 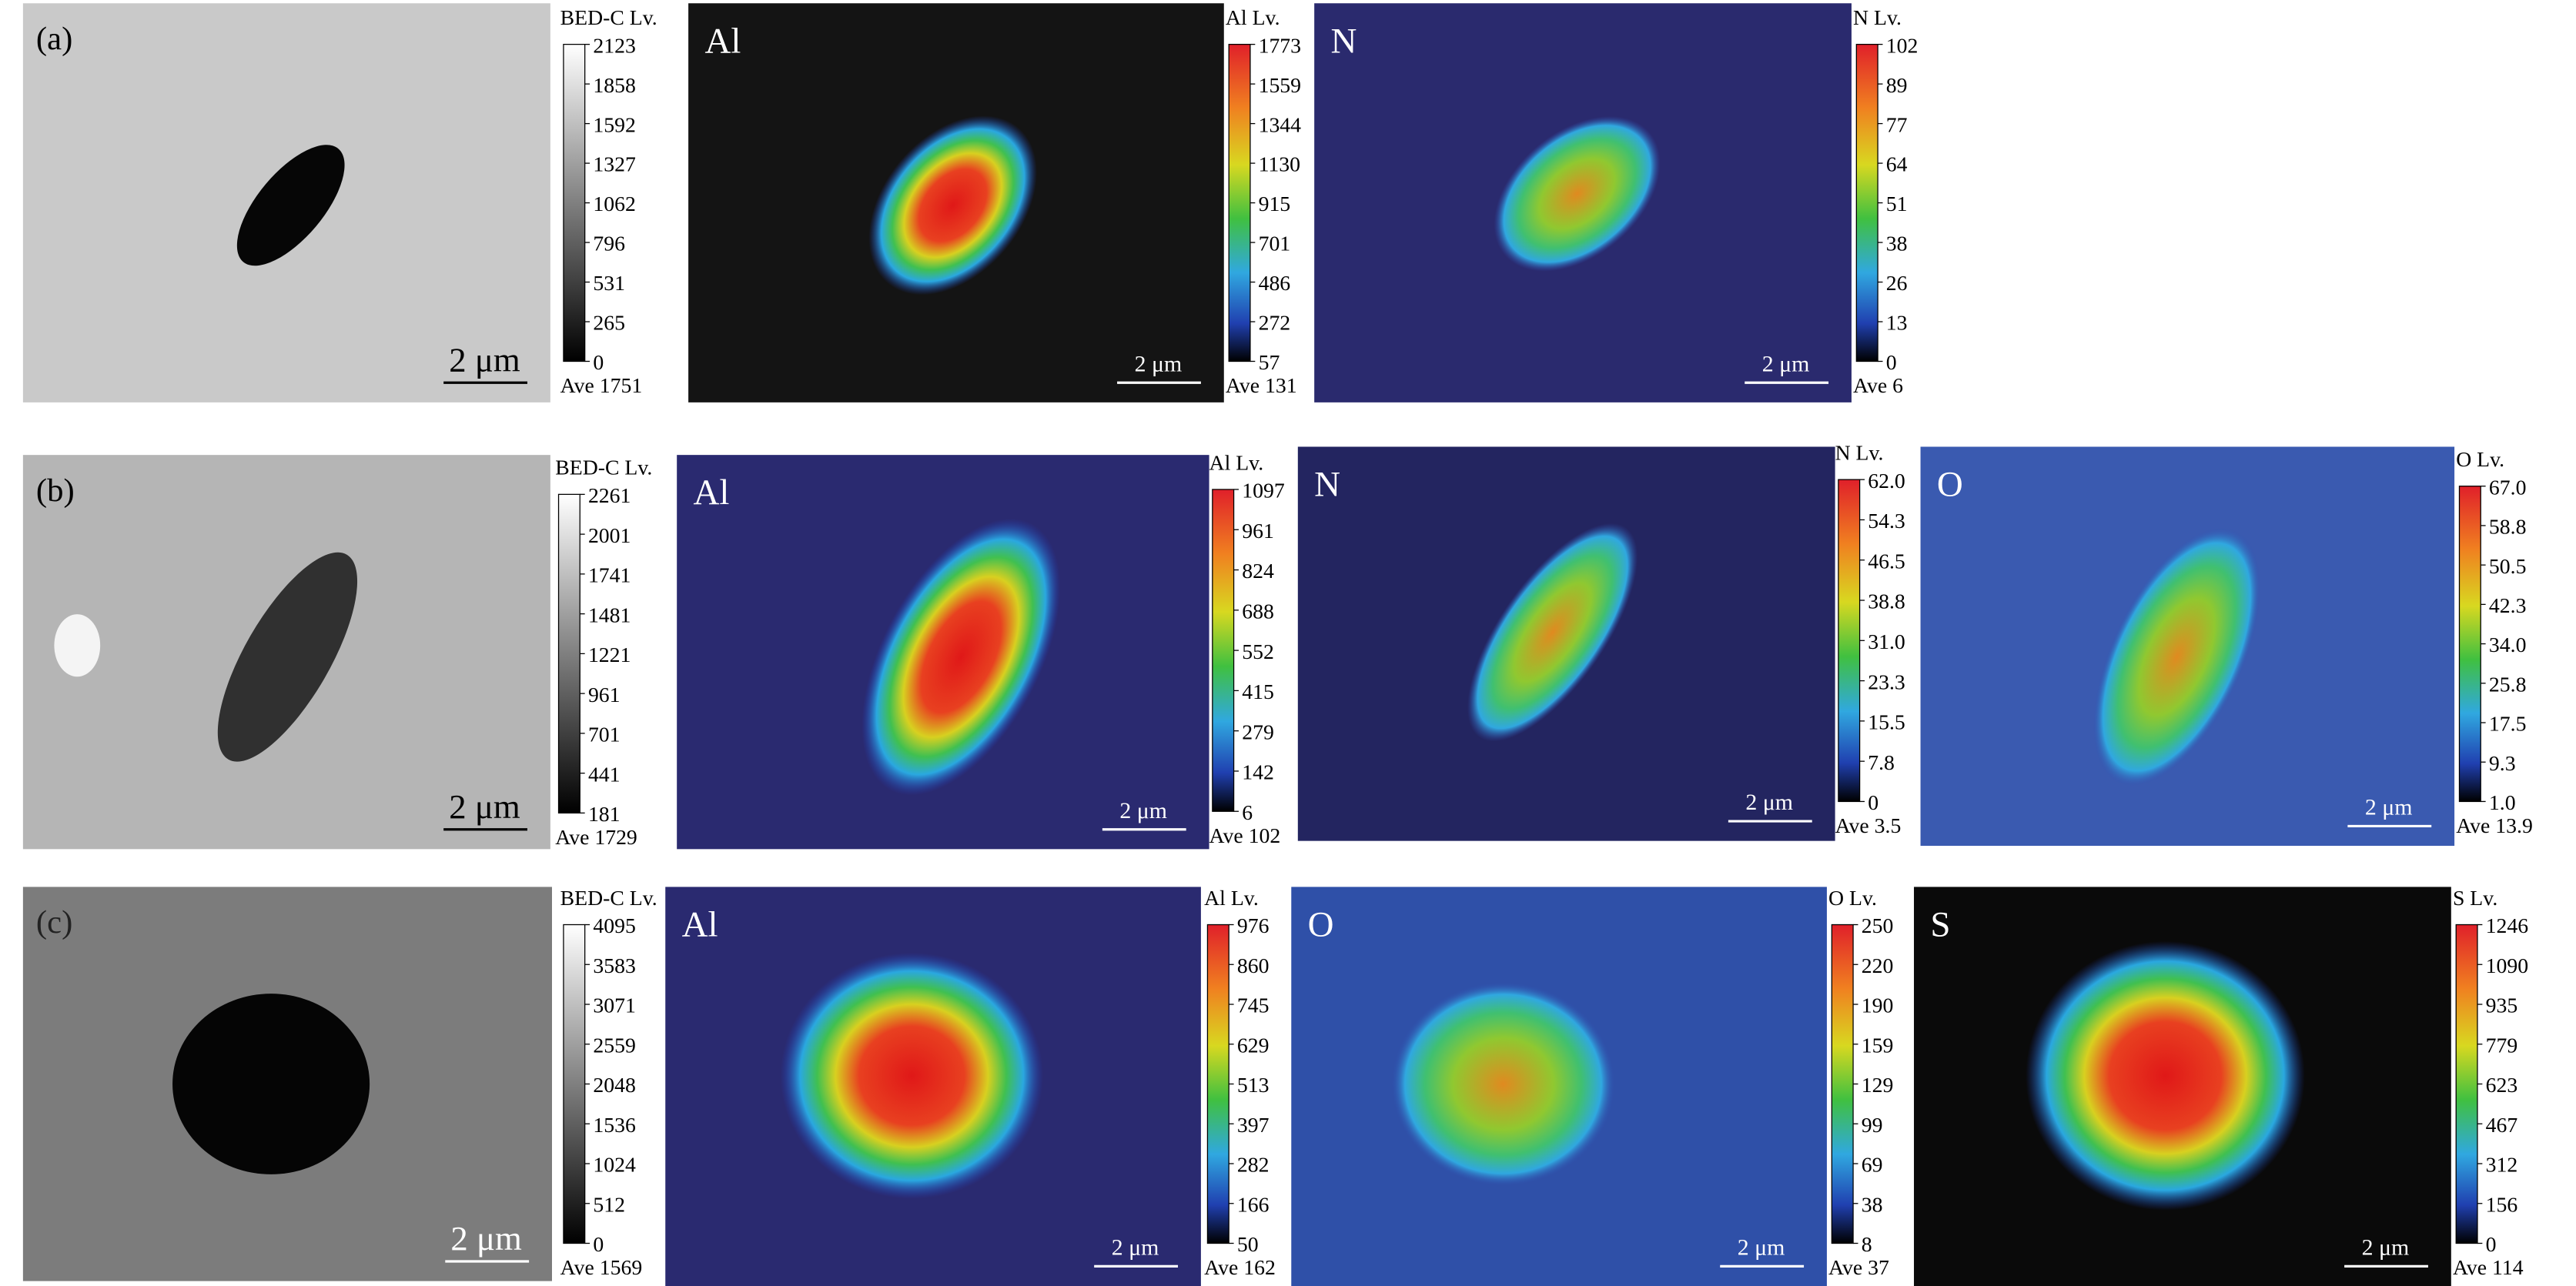 I want to click on colorbar-tick-label: 552, so click(x=1258, y=652).